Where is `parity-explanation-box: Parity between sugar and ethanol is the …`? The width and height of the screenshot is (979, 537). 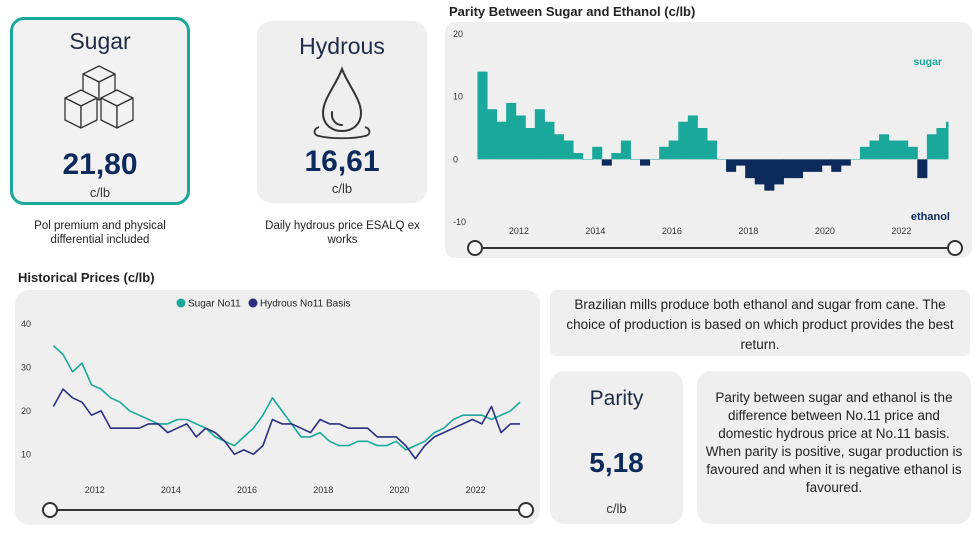
parity-explanation-box: Parity between sugar and ethanol is the … is located at coordinates (834, 447).